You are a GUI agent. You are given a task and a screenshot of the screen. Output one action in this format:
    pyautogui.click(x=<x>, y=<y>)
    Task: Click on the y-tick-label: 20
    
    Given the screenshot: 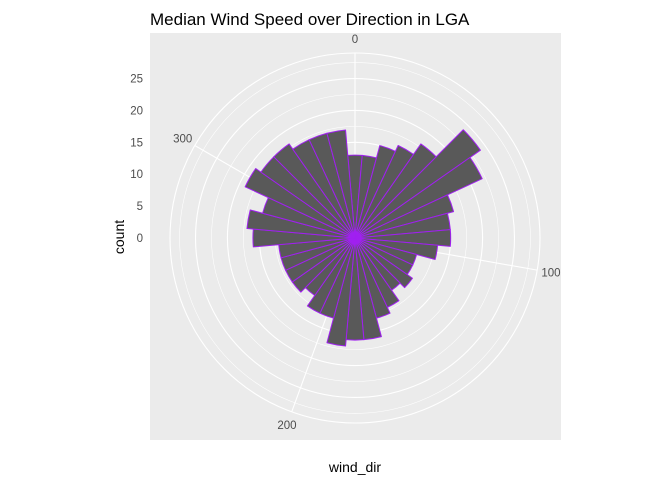 What is the action you would take?
    pyautogui.click(x=136, y=111)
    